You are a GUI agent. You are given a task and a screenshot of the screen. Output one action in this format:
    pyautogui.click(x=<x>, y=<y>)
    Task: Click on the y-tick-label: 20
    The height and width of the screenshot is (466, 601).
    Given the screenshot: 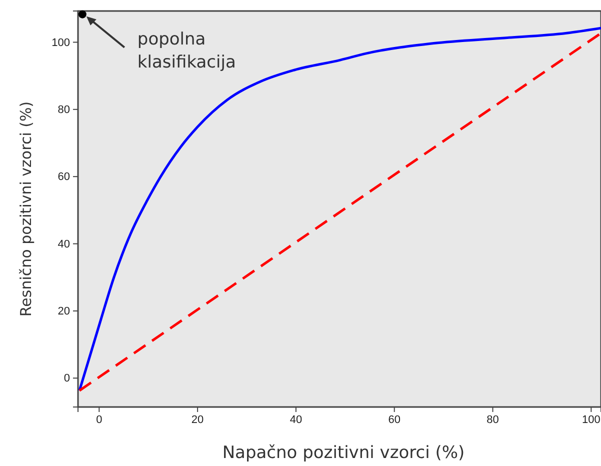 What is the action you would take?
    pyautogui.click(x=64, y=311)
    